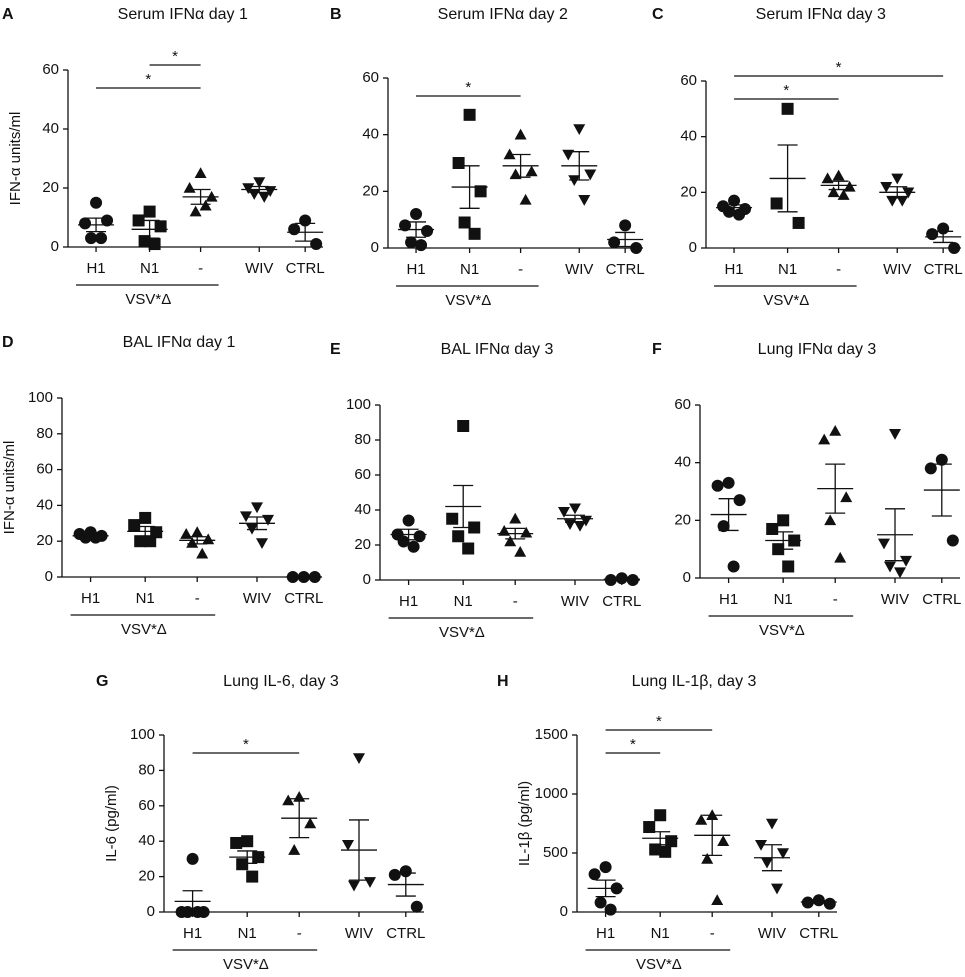  I want to click on y-tick-label: 20, so click(146, 876).